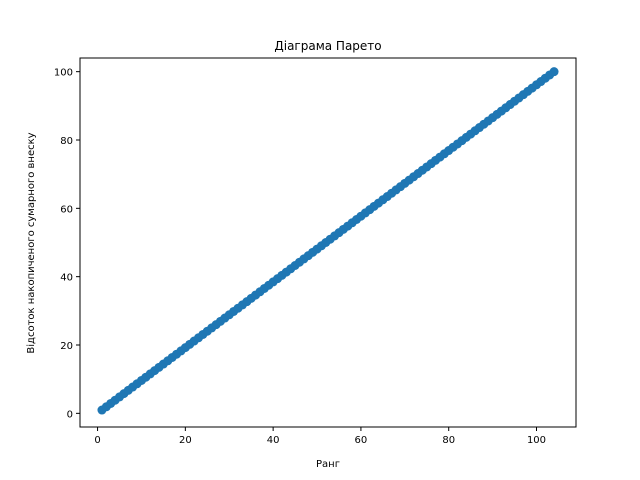 The image size is (640, 480). I want to click on y-tick-label: 100, so click(63, 73).